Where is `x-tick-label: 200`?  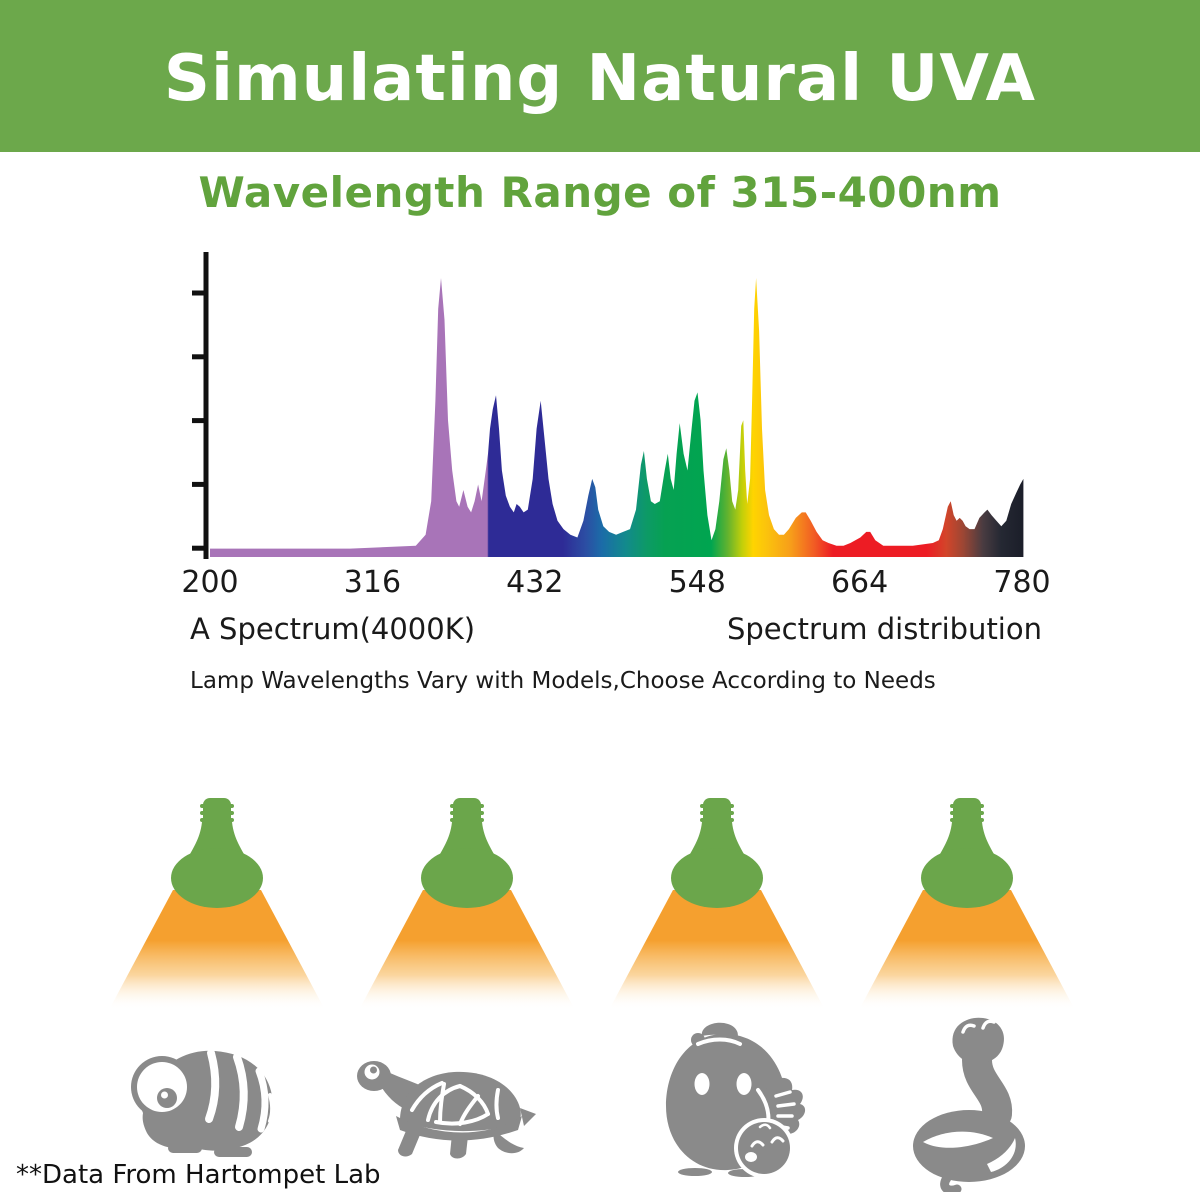
x-tick-label: 200 is located at coordinates (209, 582).